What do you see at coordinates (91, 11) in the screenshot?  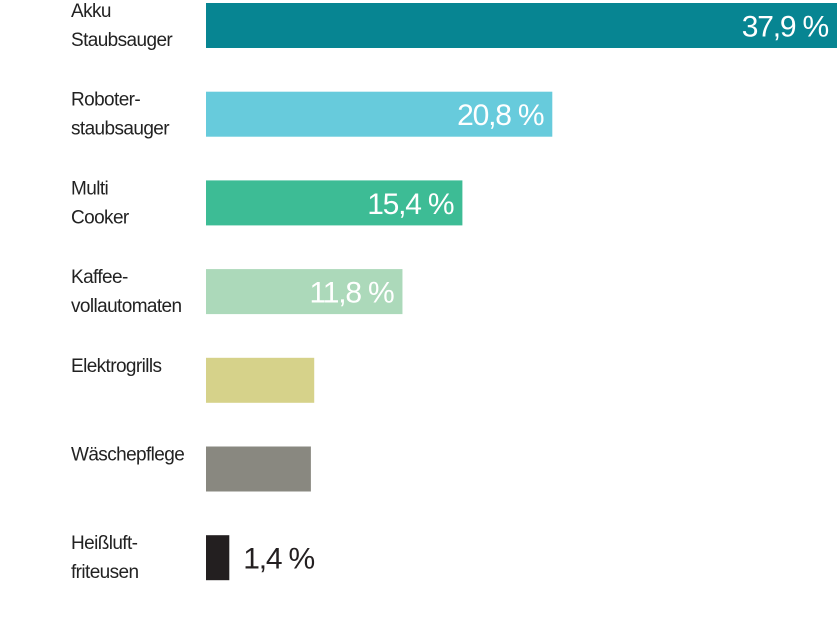 I see `category-label-line: Akku` at bounding box center [91, 11].